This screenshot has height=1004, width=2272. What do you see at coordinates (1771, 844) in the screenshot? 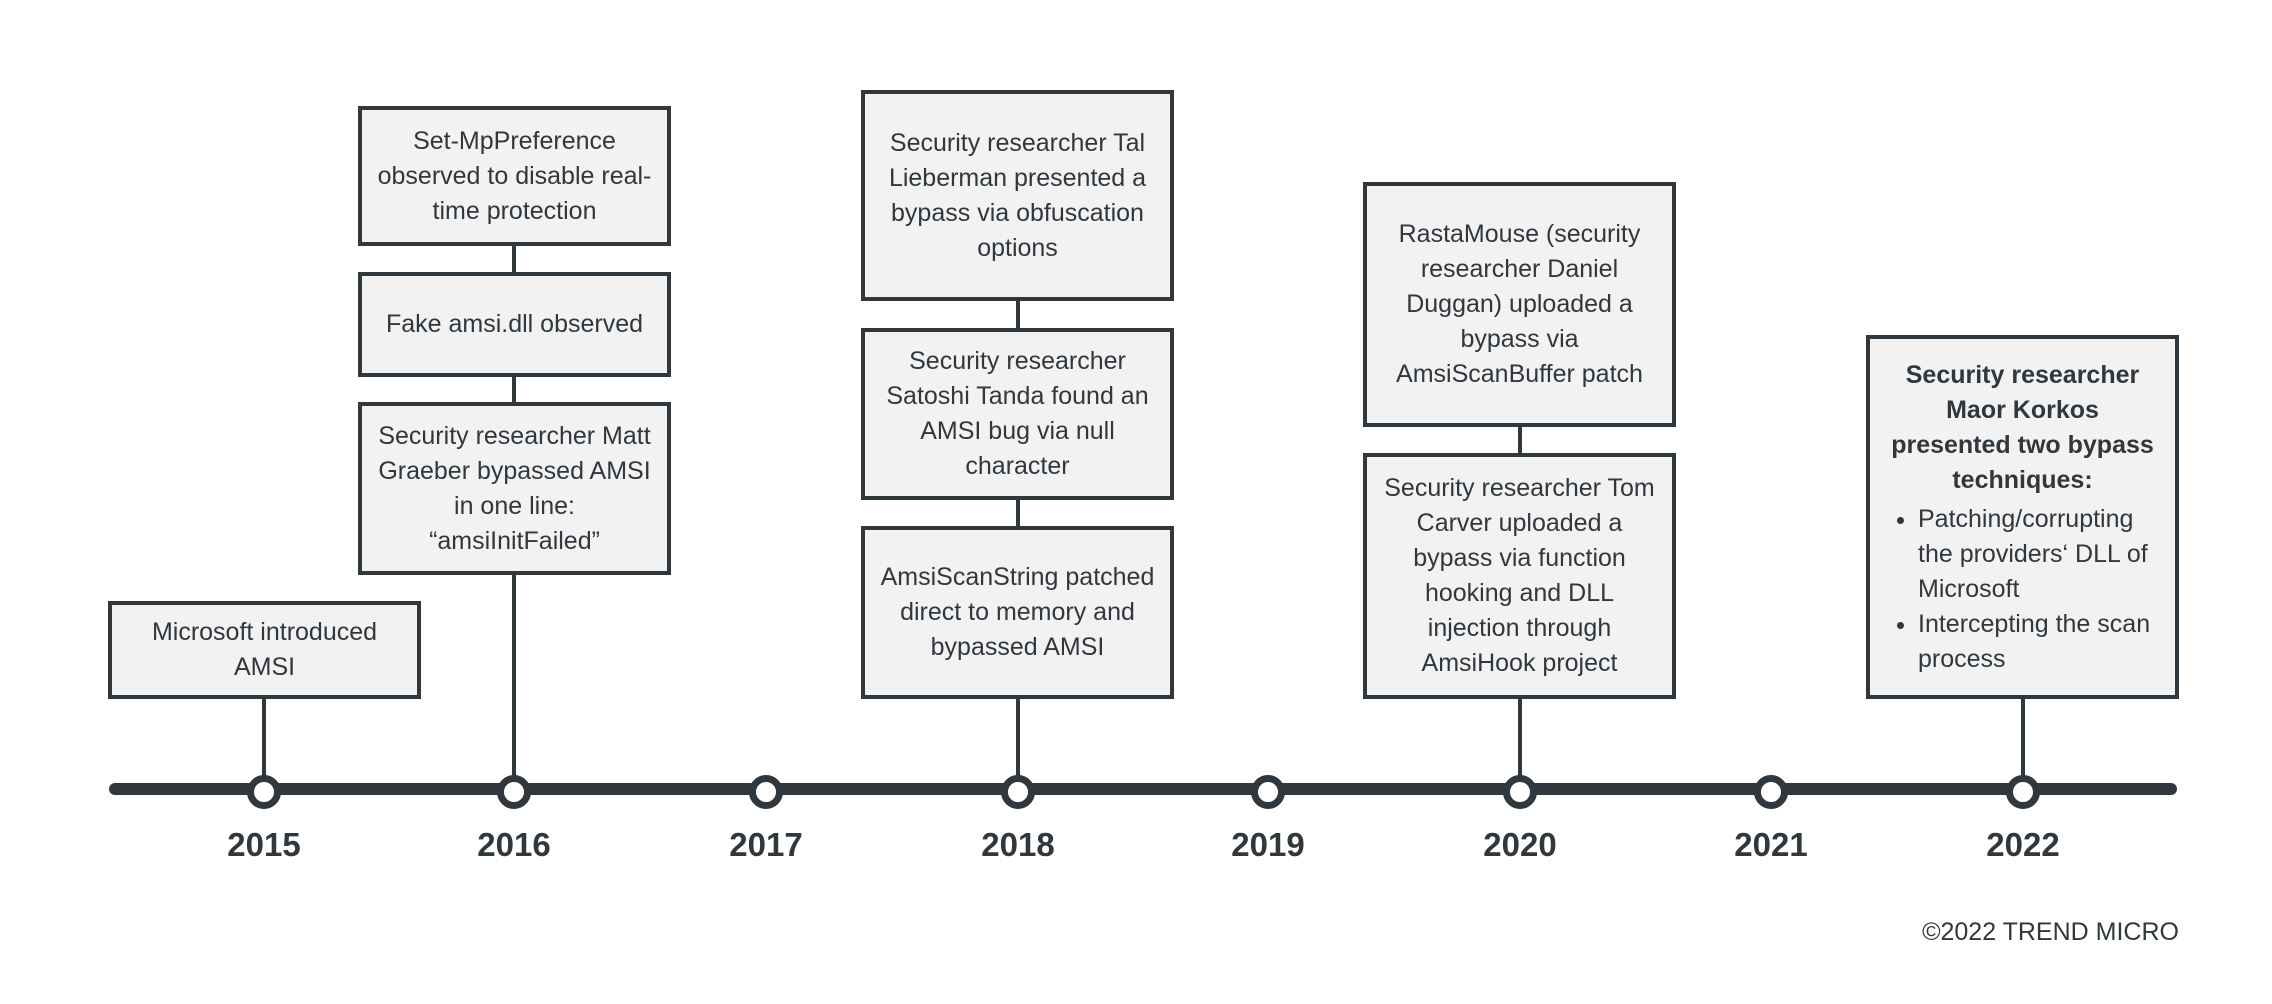
I see `year-label: 2021` at bounding box center [1771, 844].